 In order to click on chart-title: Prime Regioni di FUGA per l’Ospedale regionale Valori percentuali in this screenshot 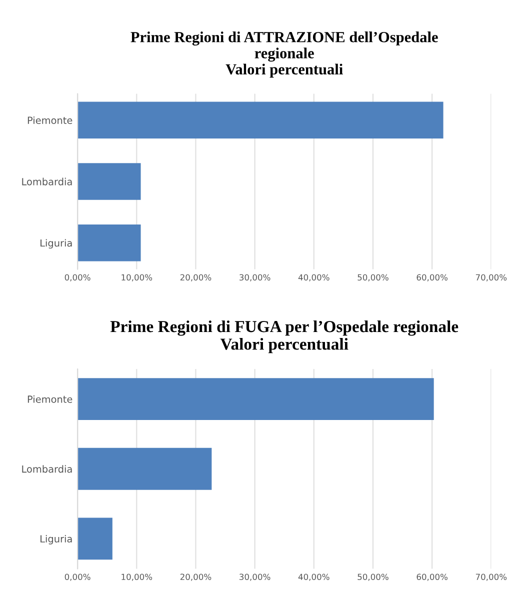, I will do `click(284, 337)`.